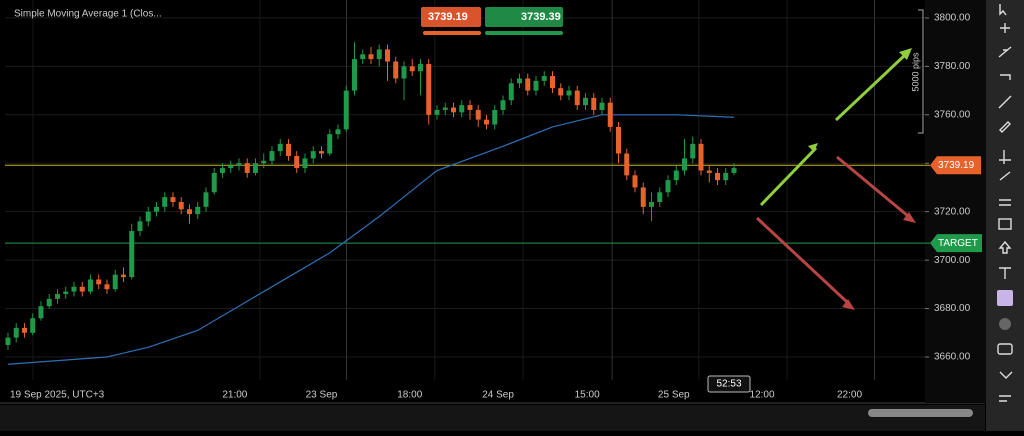  What do you see at coordinates (762, 395) in the screenshot?
I see `x-tick-label: 12:00` at bounding box center [762, 395].